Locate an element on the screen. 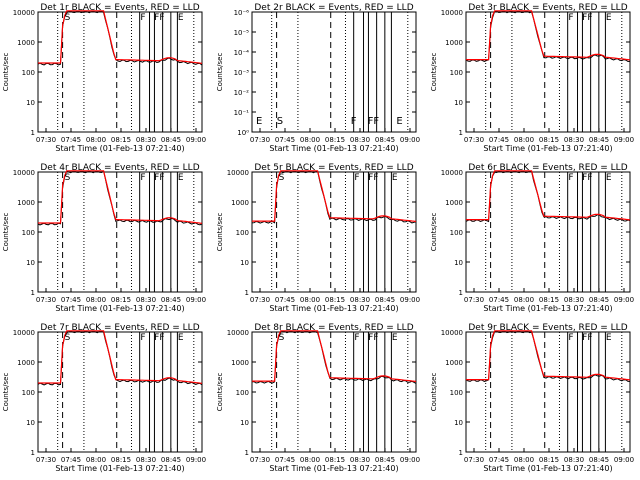 The image size is (640, 480). y-tick-label: 10⁰ is located at coordinates (243, 133).